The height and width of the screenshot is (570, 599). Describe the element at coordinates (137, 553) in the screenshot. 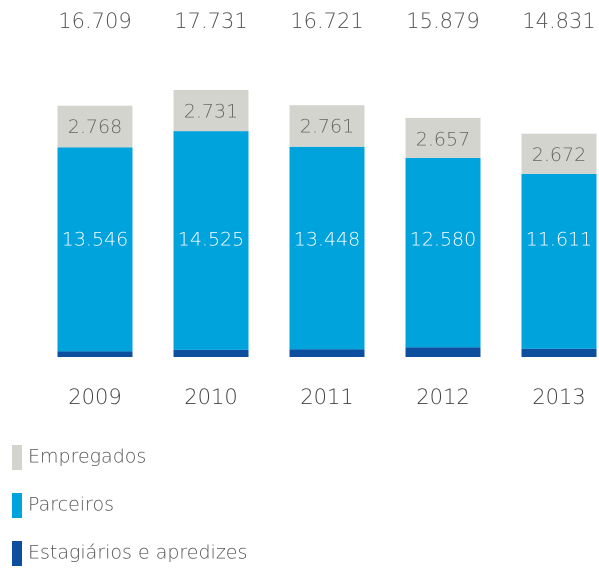

I see `legend-label: Estagiários e apredizes` at that location.